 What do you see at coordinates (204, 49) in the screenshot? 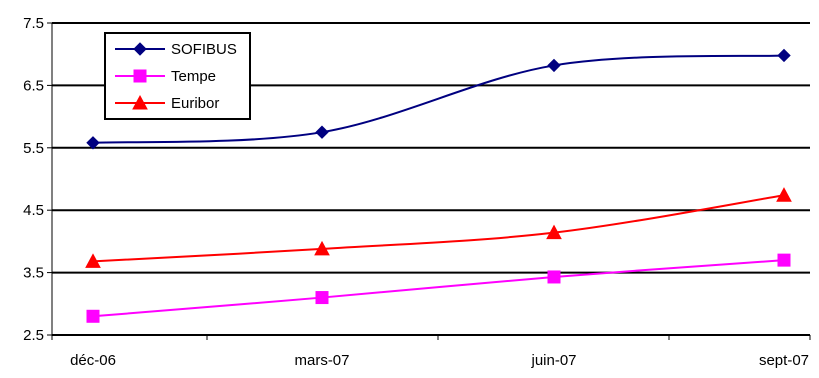
I see `legend-label-sofibus: SOFIBUS` at bounding box center [204, 49].